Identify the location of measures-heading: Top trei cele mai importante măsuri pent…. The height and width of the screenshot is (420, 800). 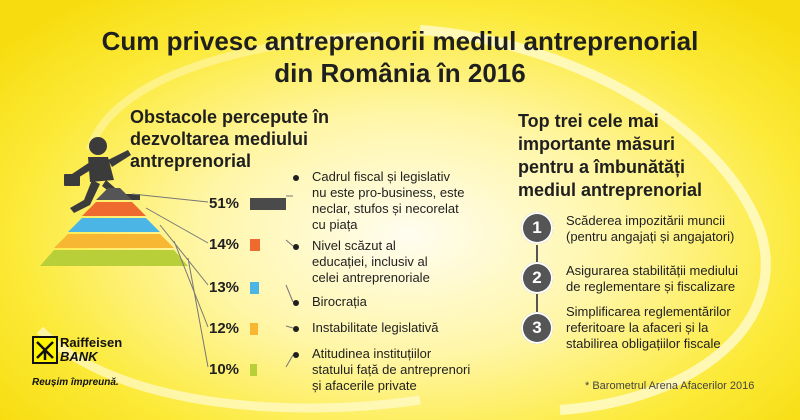
(610, 155).